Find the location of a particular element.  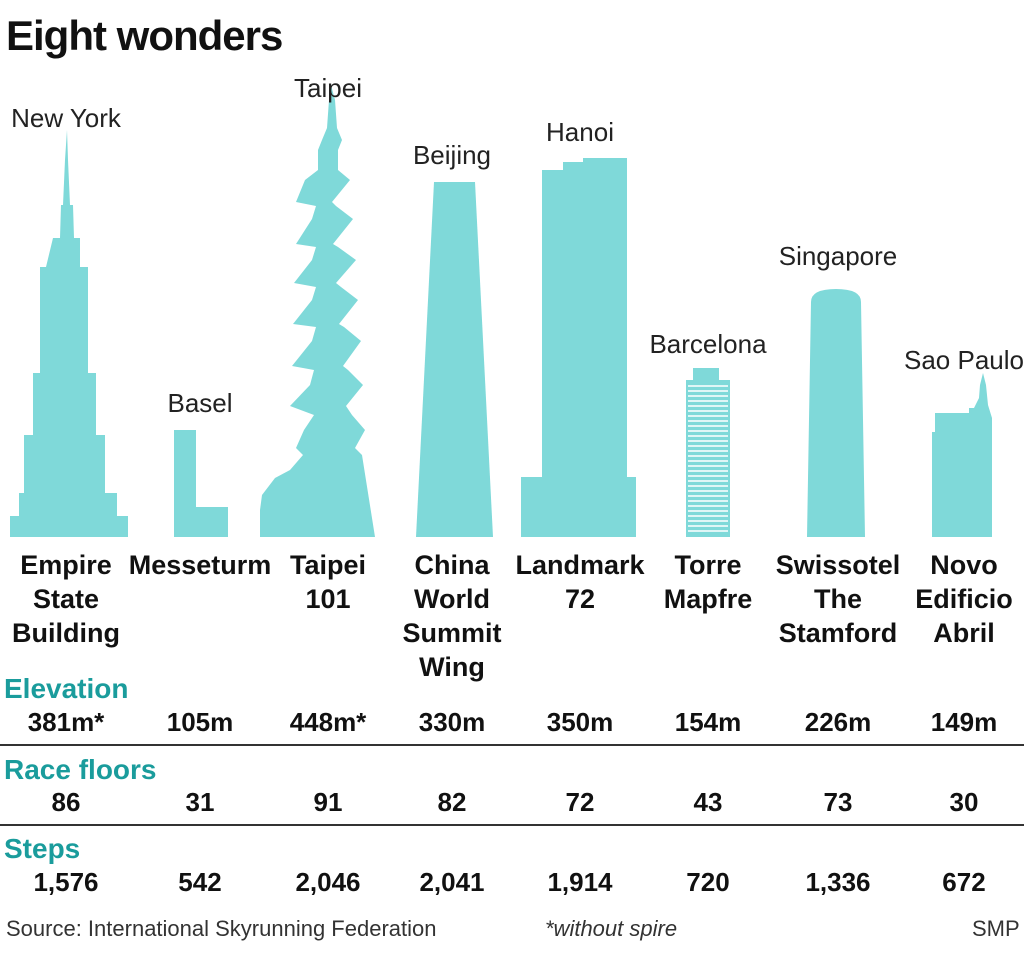

landmark-72-silhouette is located at coordinates (578, 347).